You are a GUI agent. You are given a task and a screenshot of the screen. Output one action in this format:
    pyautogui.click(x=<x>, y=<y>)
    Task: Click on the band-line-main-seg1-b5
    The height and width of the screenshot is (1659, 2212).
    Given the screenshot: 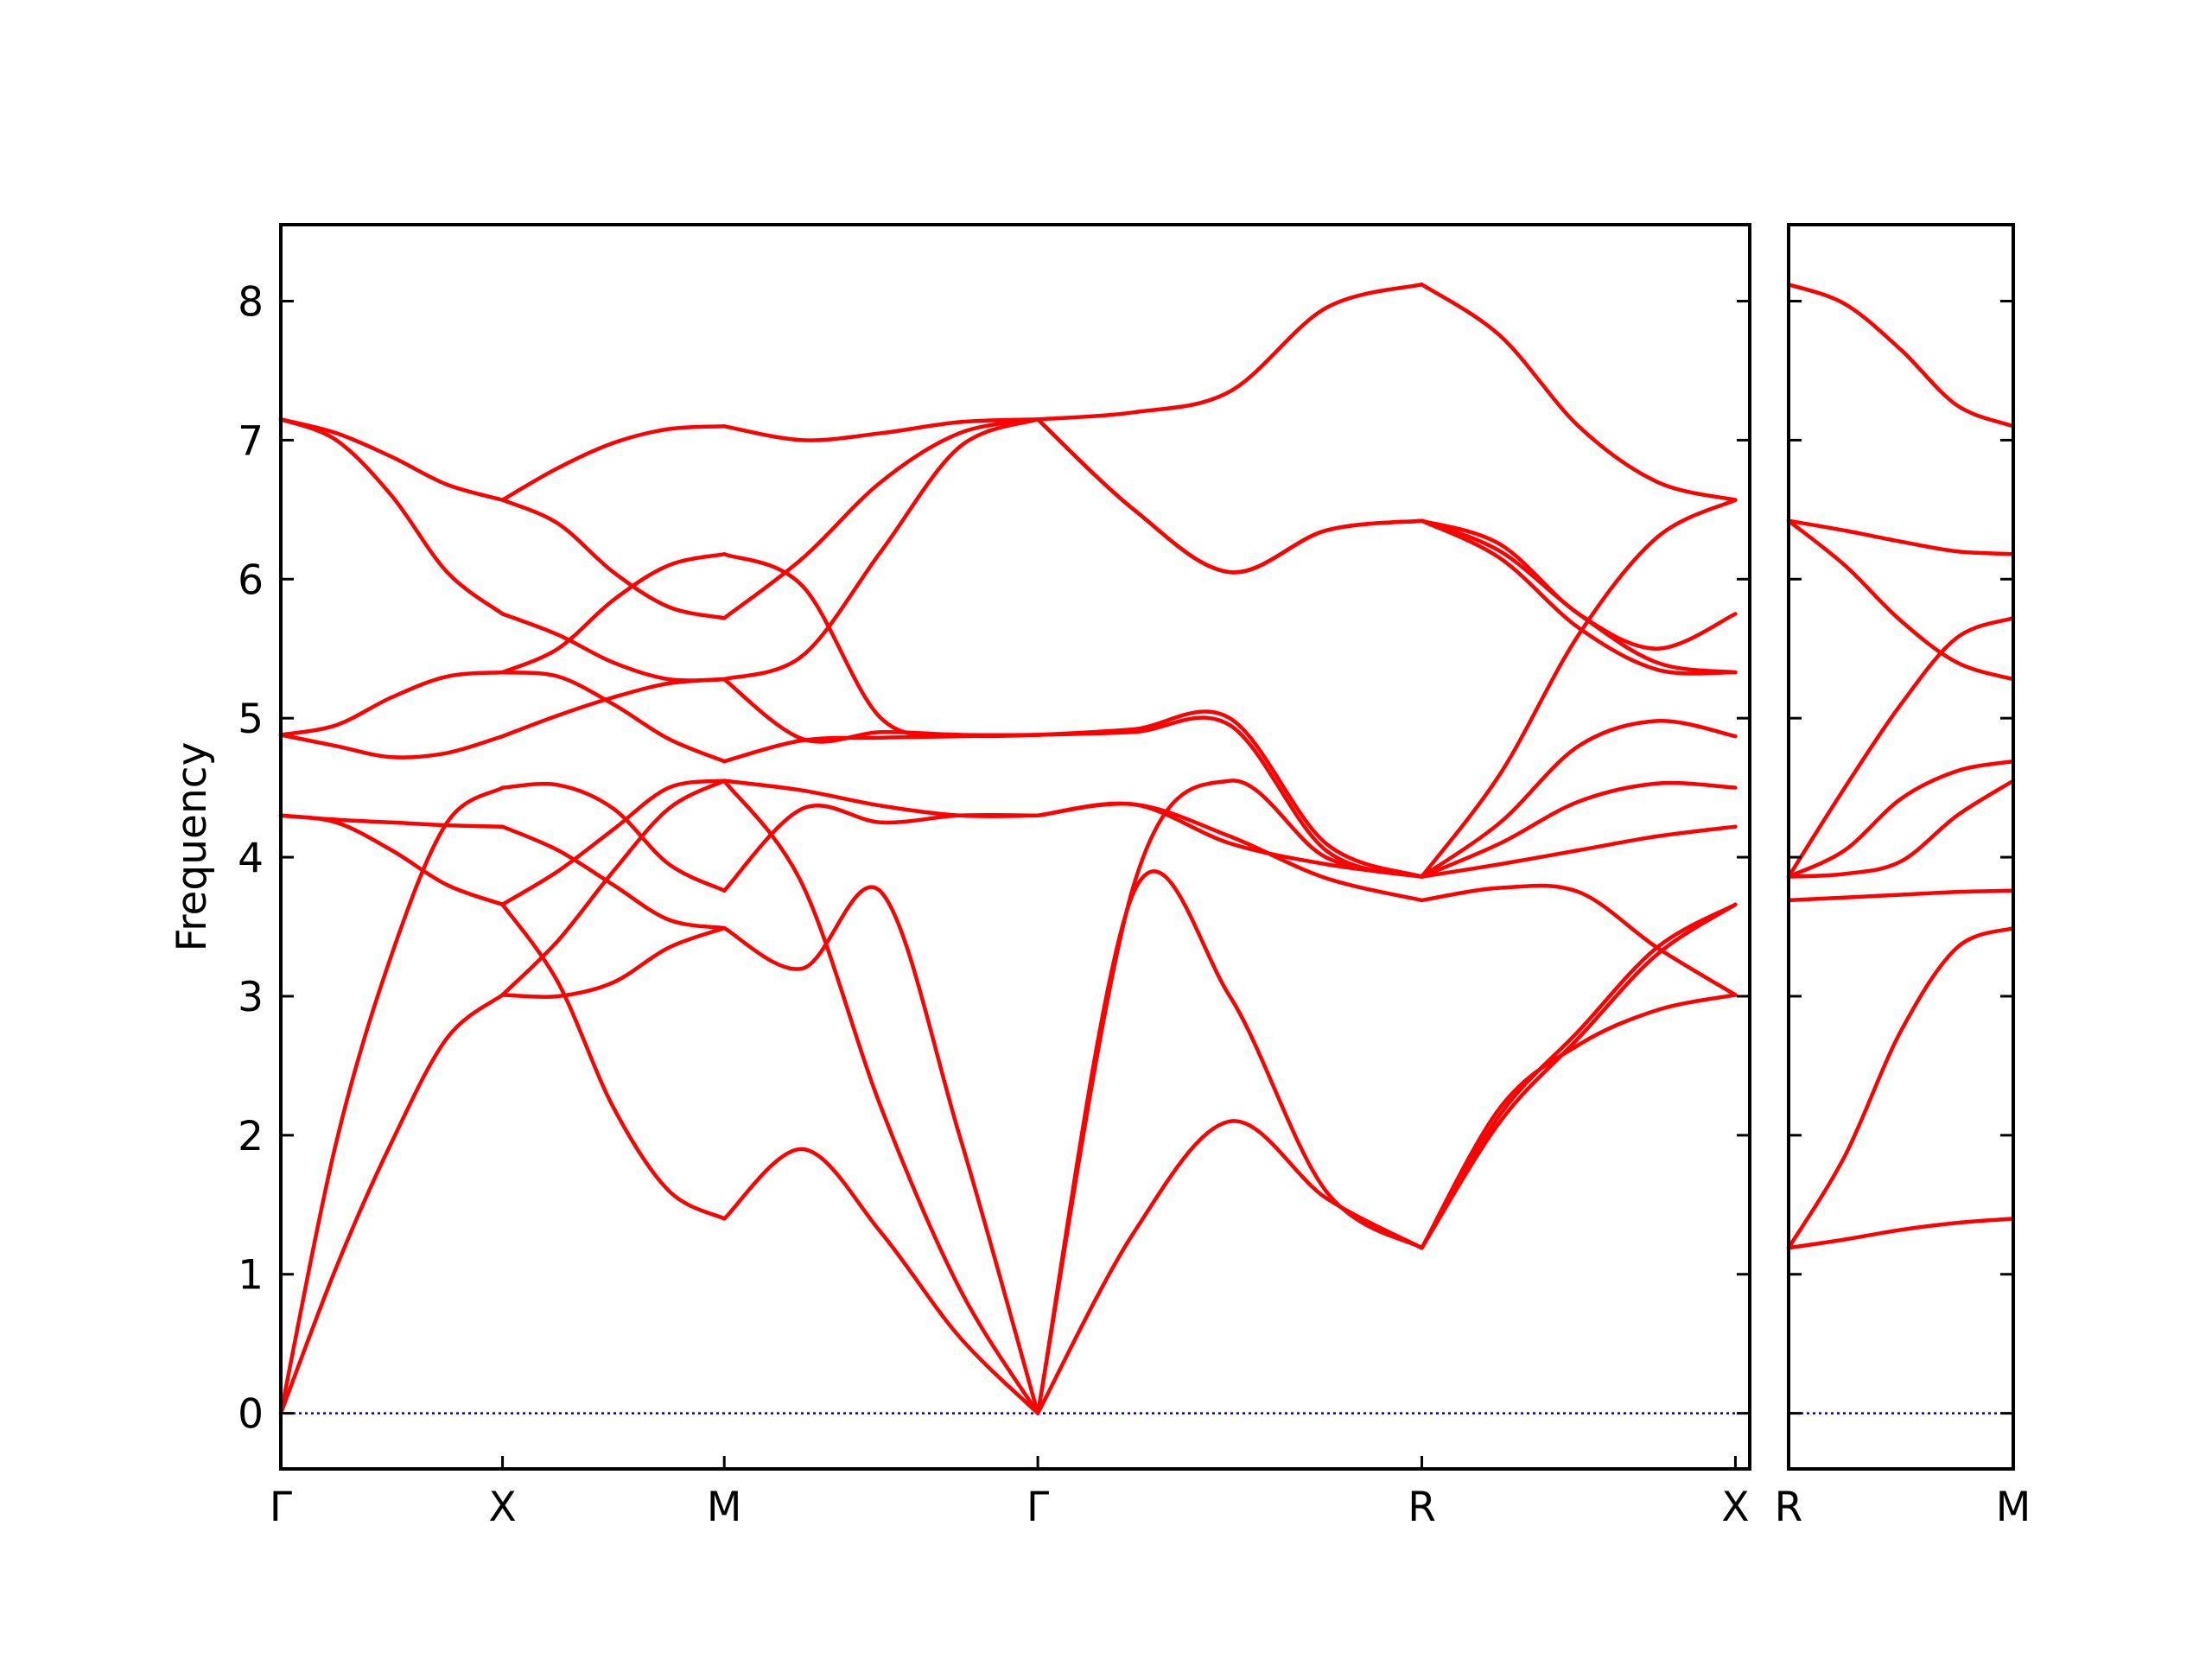 What is the action you would take?
    pyautogui.click(x=613, y=837)
    